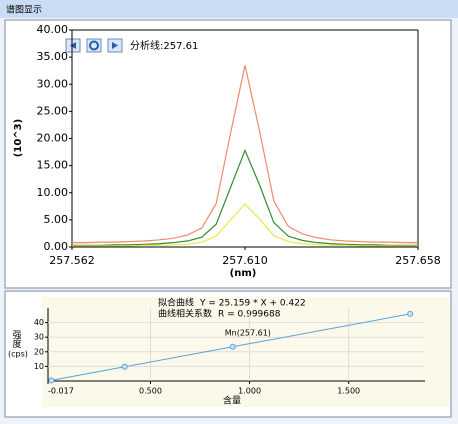 The image size is (458, 424). I want to click on y-axis-label: 强度, so click(16, 339).